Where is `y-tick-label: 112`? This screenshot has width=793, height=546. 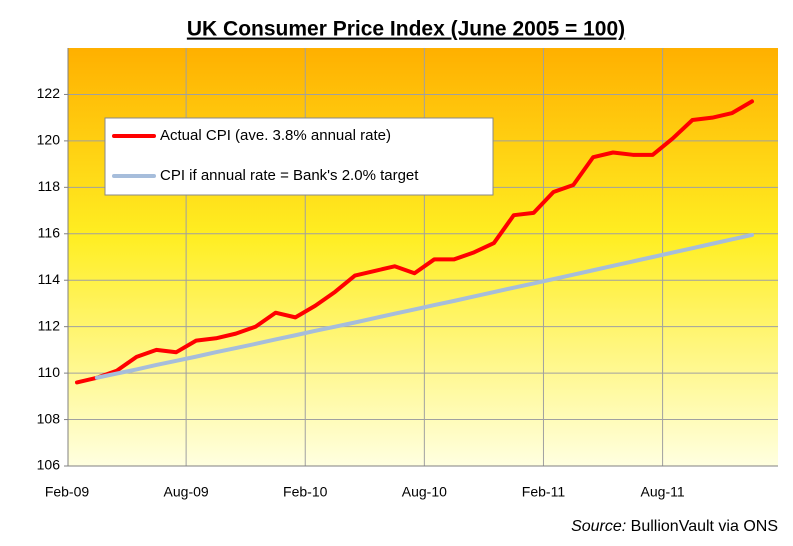
y-tick-label: 112 is located at coordinates (49, 325).